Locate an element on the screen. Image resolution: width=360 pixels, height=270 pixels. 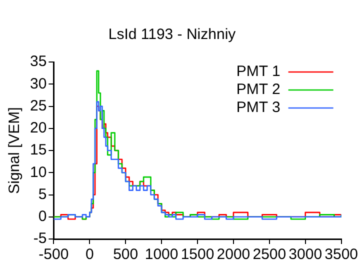
chart-title: LsId 1193 - Nizhniy is located at coordinates (172, 35).